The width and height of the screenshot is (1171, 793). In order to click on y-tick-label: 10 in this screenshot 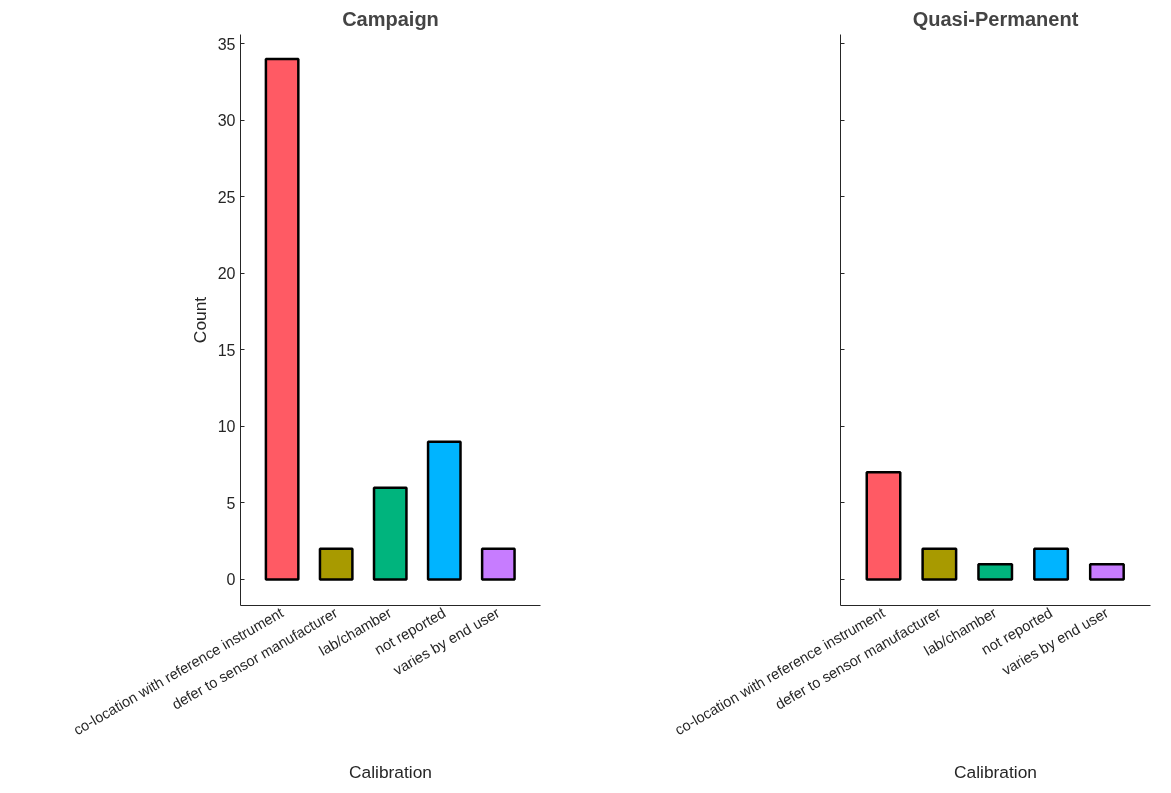, I will do `click(226, 427)`.